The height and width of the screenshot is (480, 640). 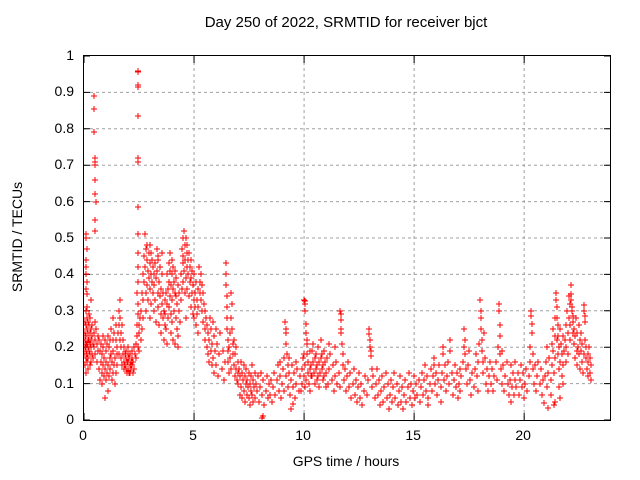 What do you see at coordinates (64, 164) in the screenshot?
I see `y-tick-label: 0.7` at bounding box center [64, 164].